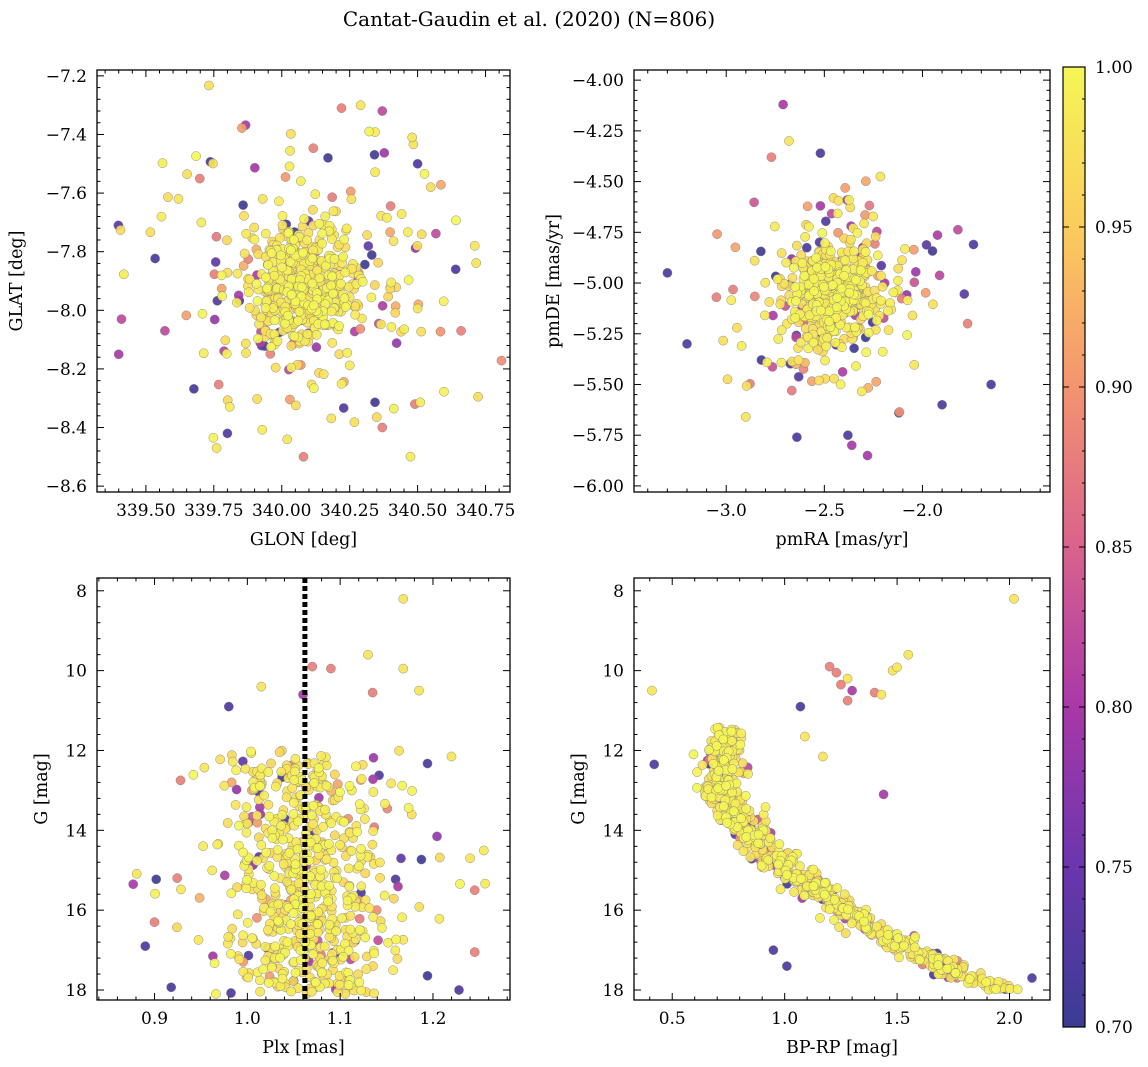 This screenshot has width=1148, height=1067. What do you see at coordinates (842, 540) in the screenshot?
I see `x-axis-label-pm: pmRA [mas/yr]` at bounding box center [842, 540].